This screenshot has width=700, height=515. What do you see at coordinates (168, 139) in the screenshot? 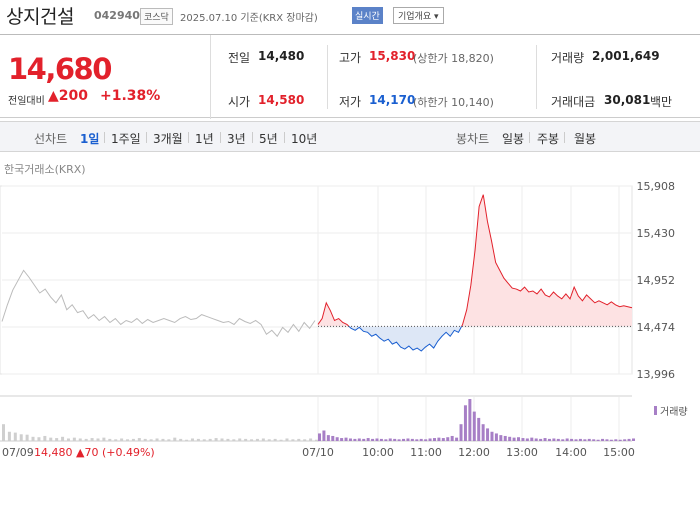
I see `tab-3m: 3개월` at bounding box center [168, 139].